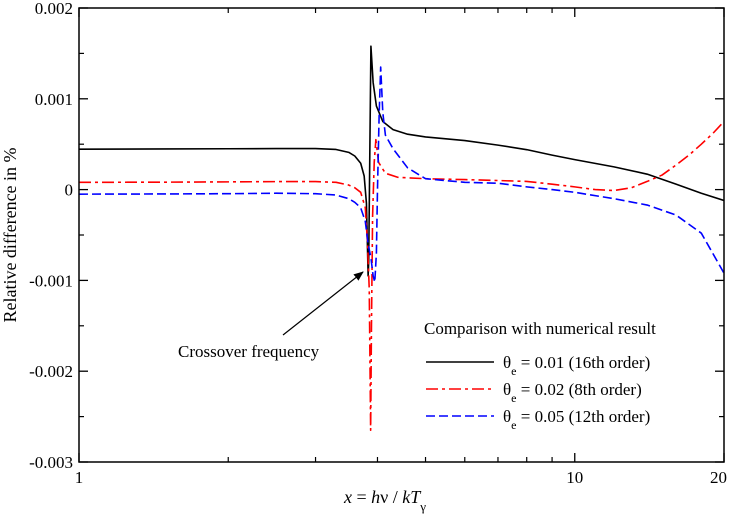  What do you see at coordinates (576, 365) in the screenshot?
I see `legend-label-1: θe = 0.01 (16th order)` at bounding box center [576, 365].